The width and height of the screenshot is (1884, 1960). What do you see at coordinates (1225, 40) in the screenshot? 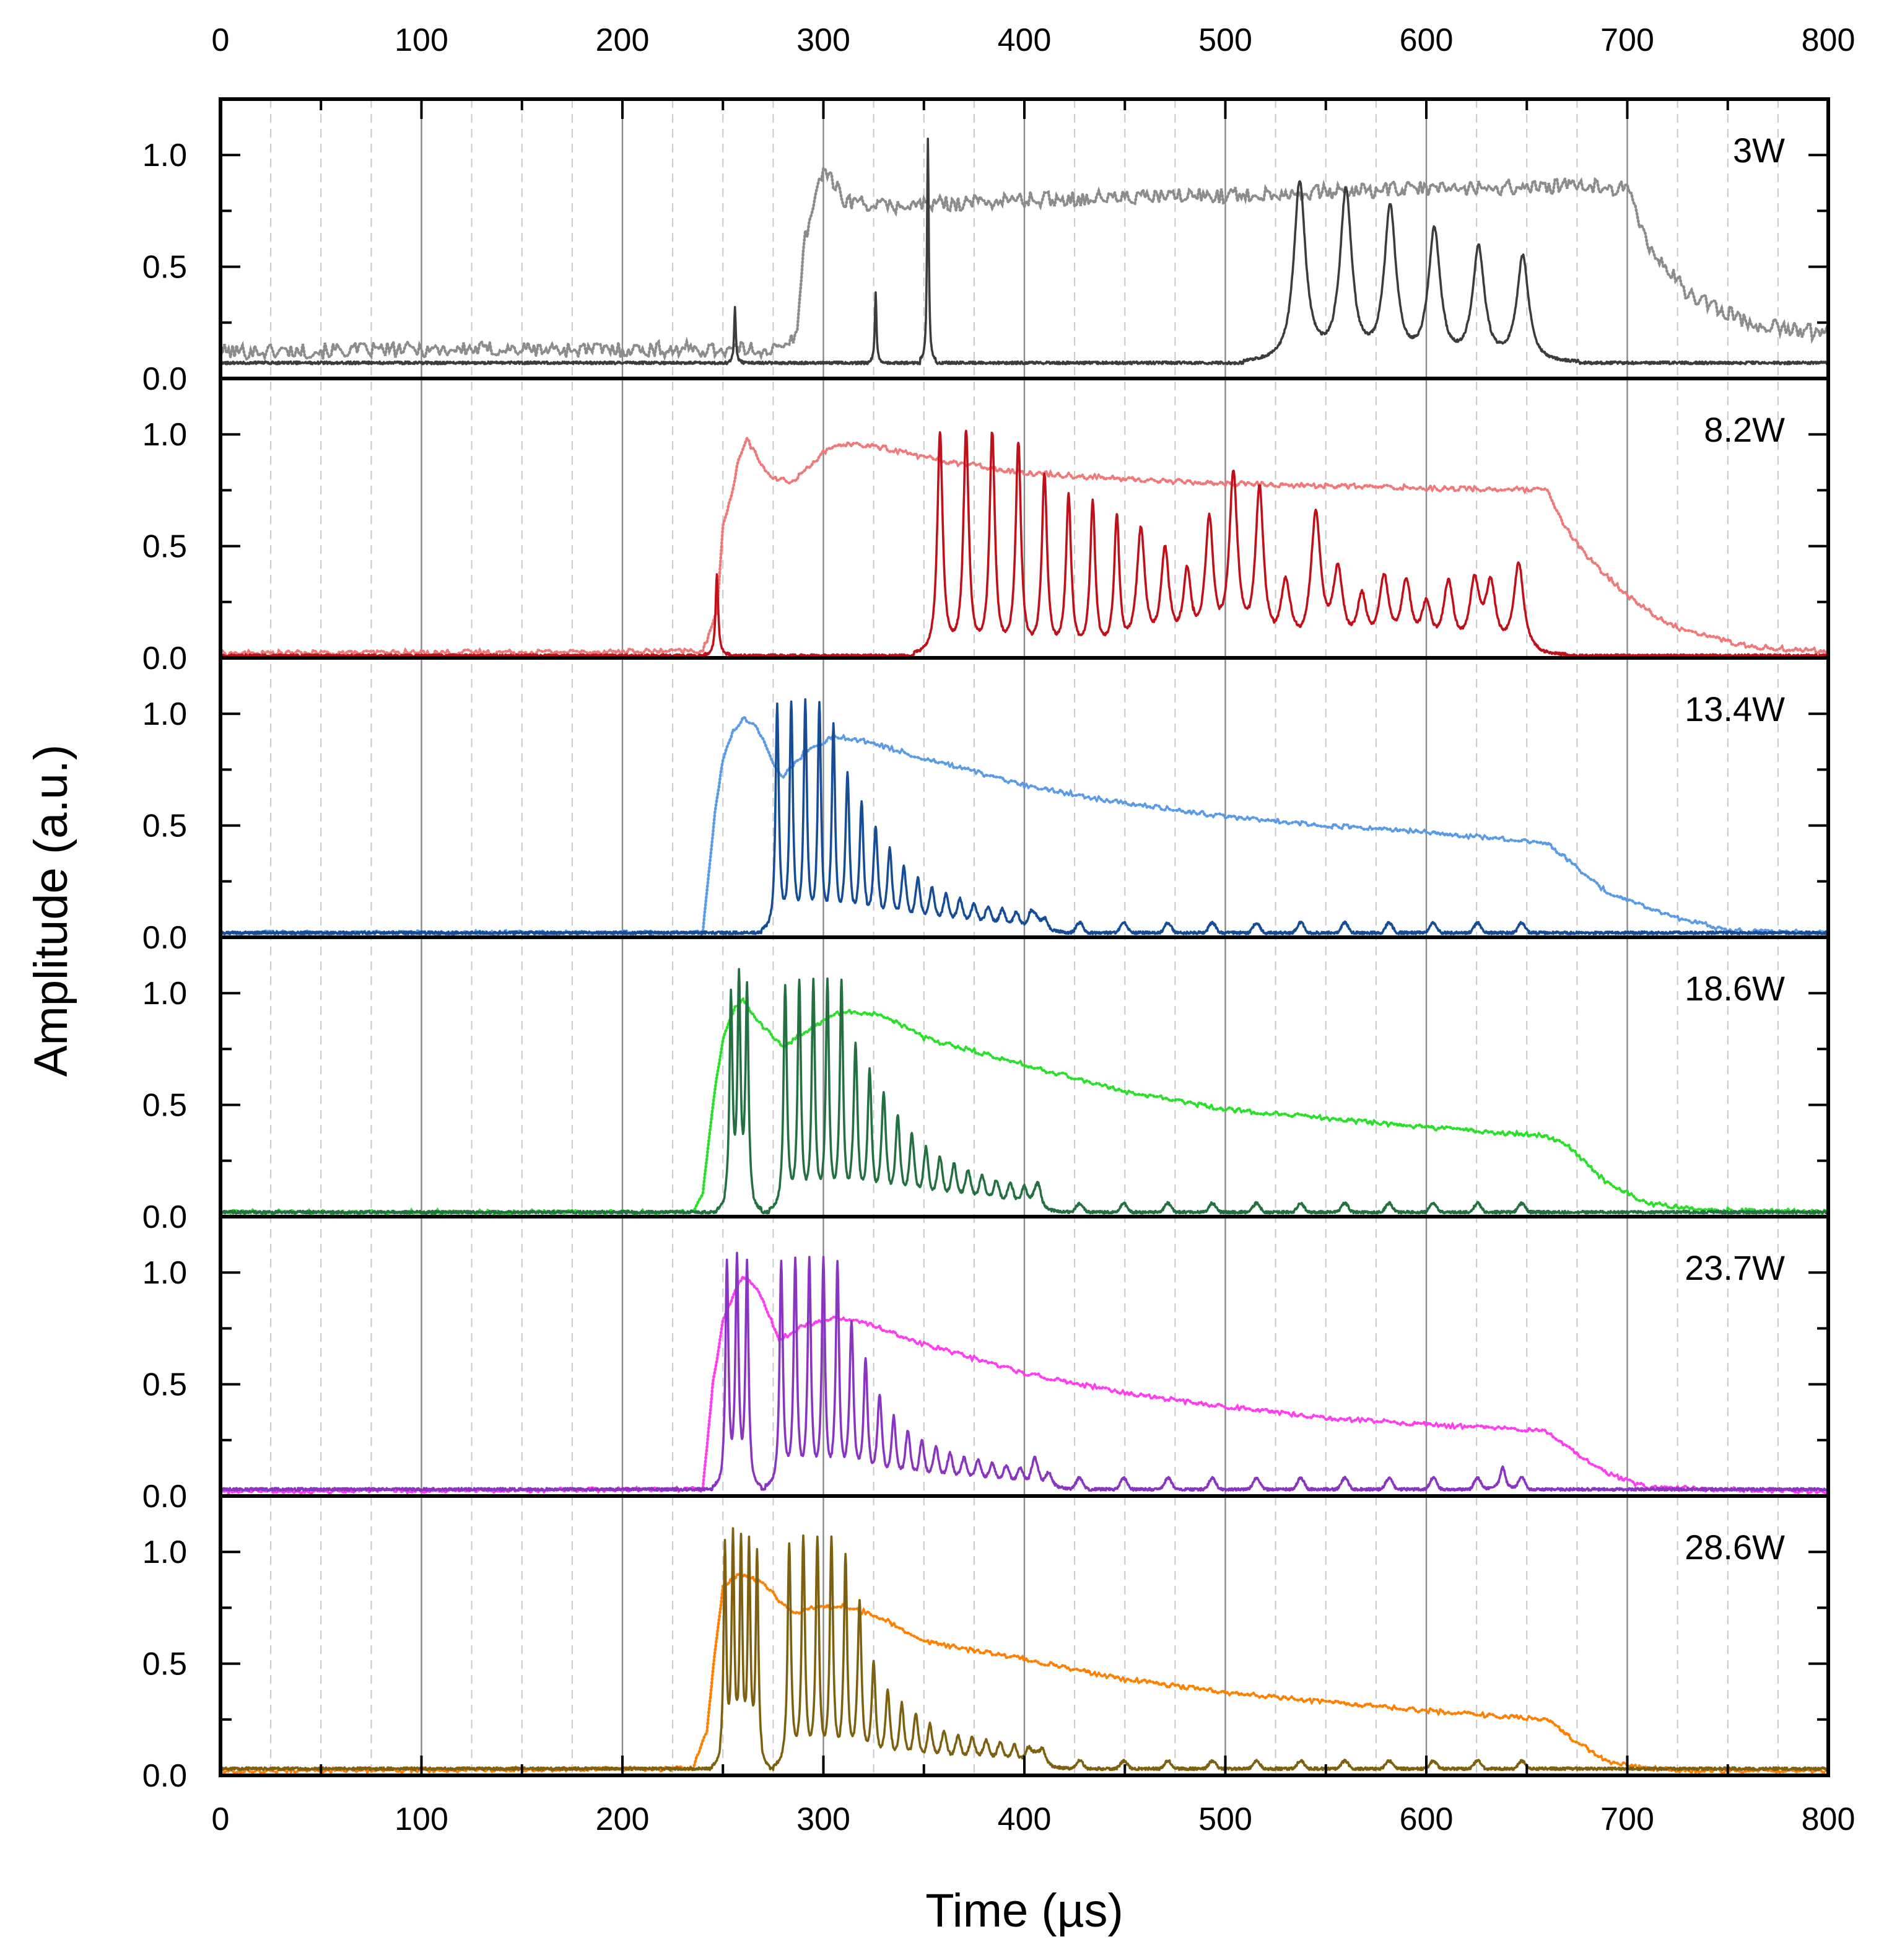
I see `x-tick-label-top: 500` at bounding box center [1225, 40].